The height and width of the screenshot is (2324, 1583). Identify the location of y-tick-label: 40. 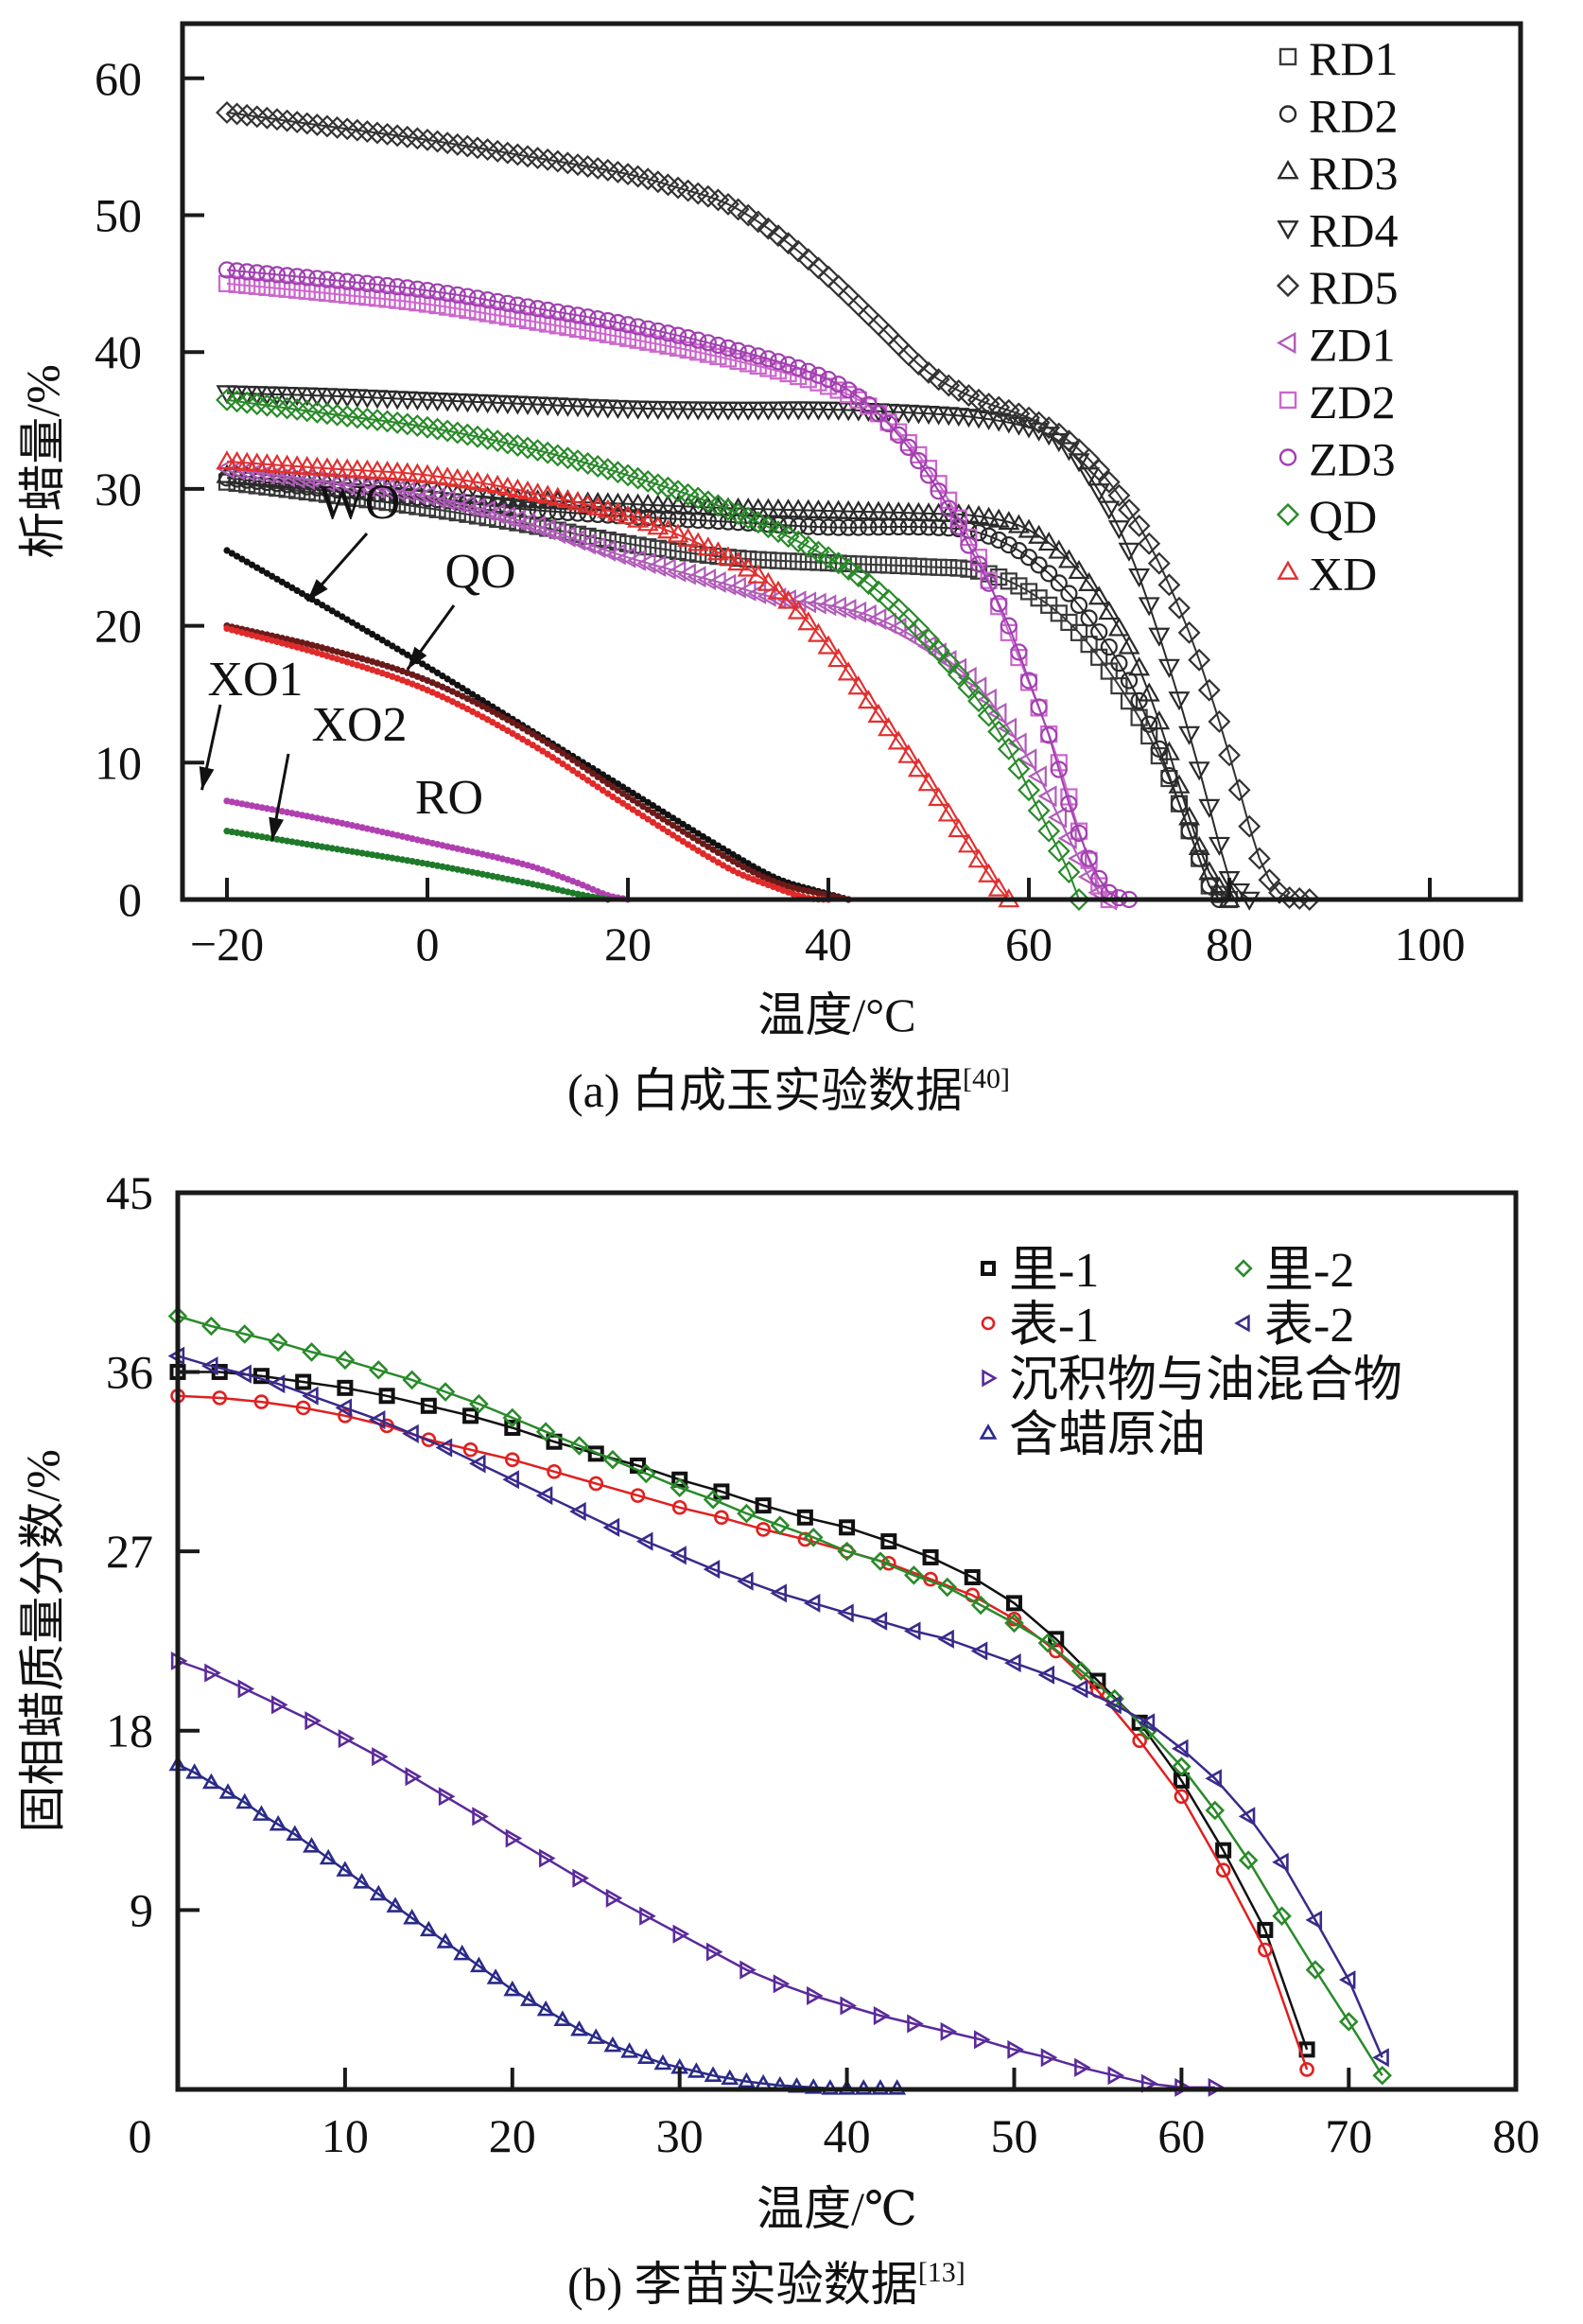
(118, 351).